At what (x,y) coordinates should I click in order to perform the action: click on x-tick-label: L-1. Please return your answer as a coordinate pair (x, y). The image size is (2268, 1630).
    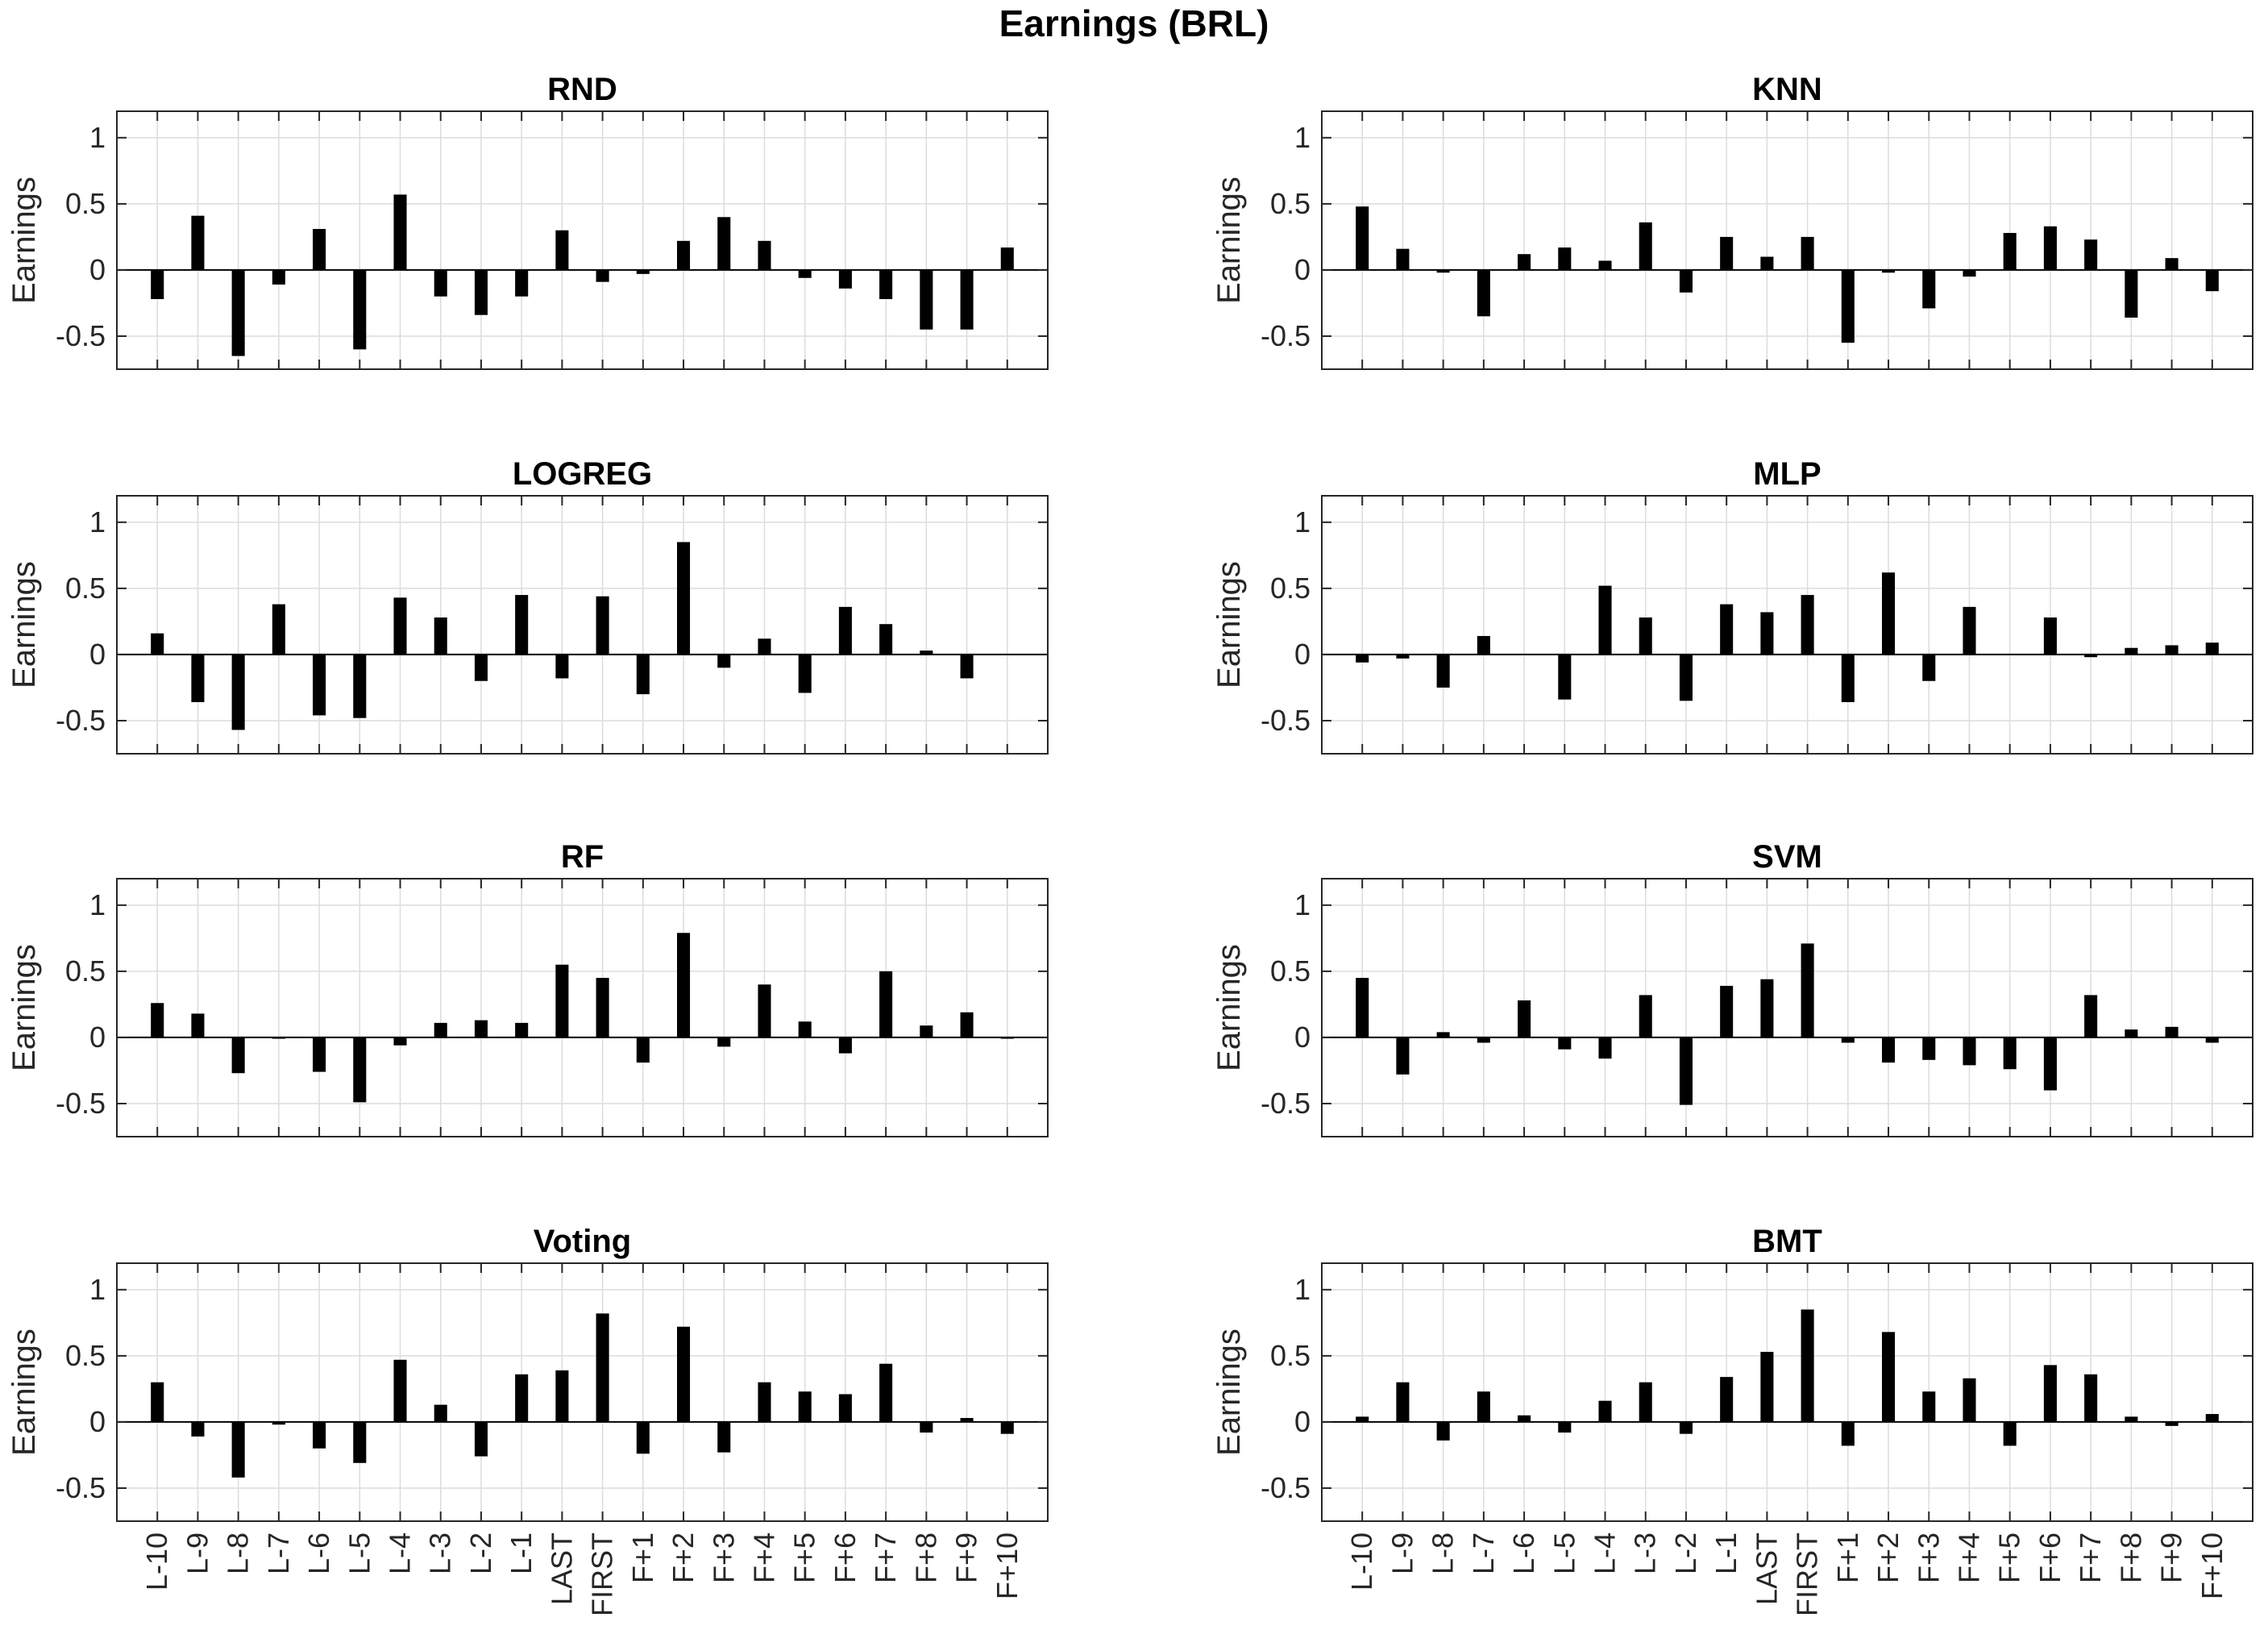
    Looking at the image, I should click on (521, 1553).